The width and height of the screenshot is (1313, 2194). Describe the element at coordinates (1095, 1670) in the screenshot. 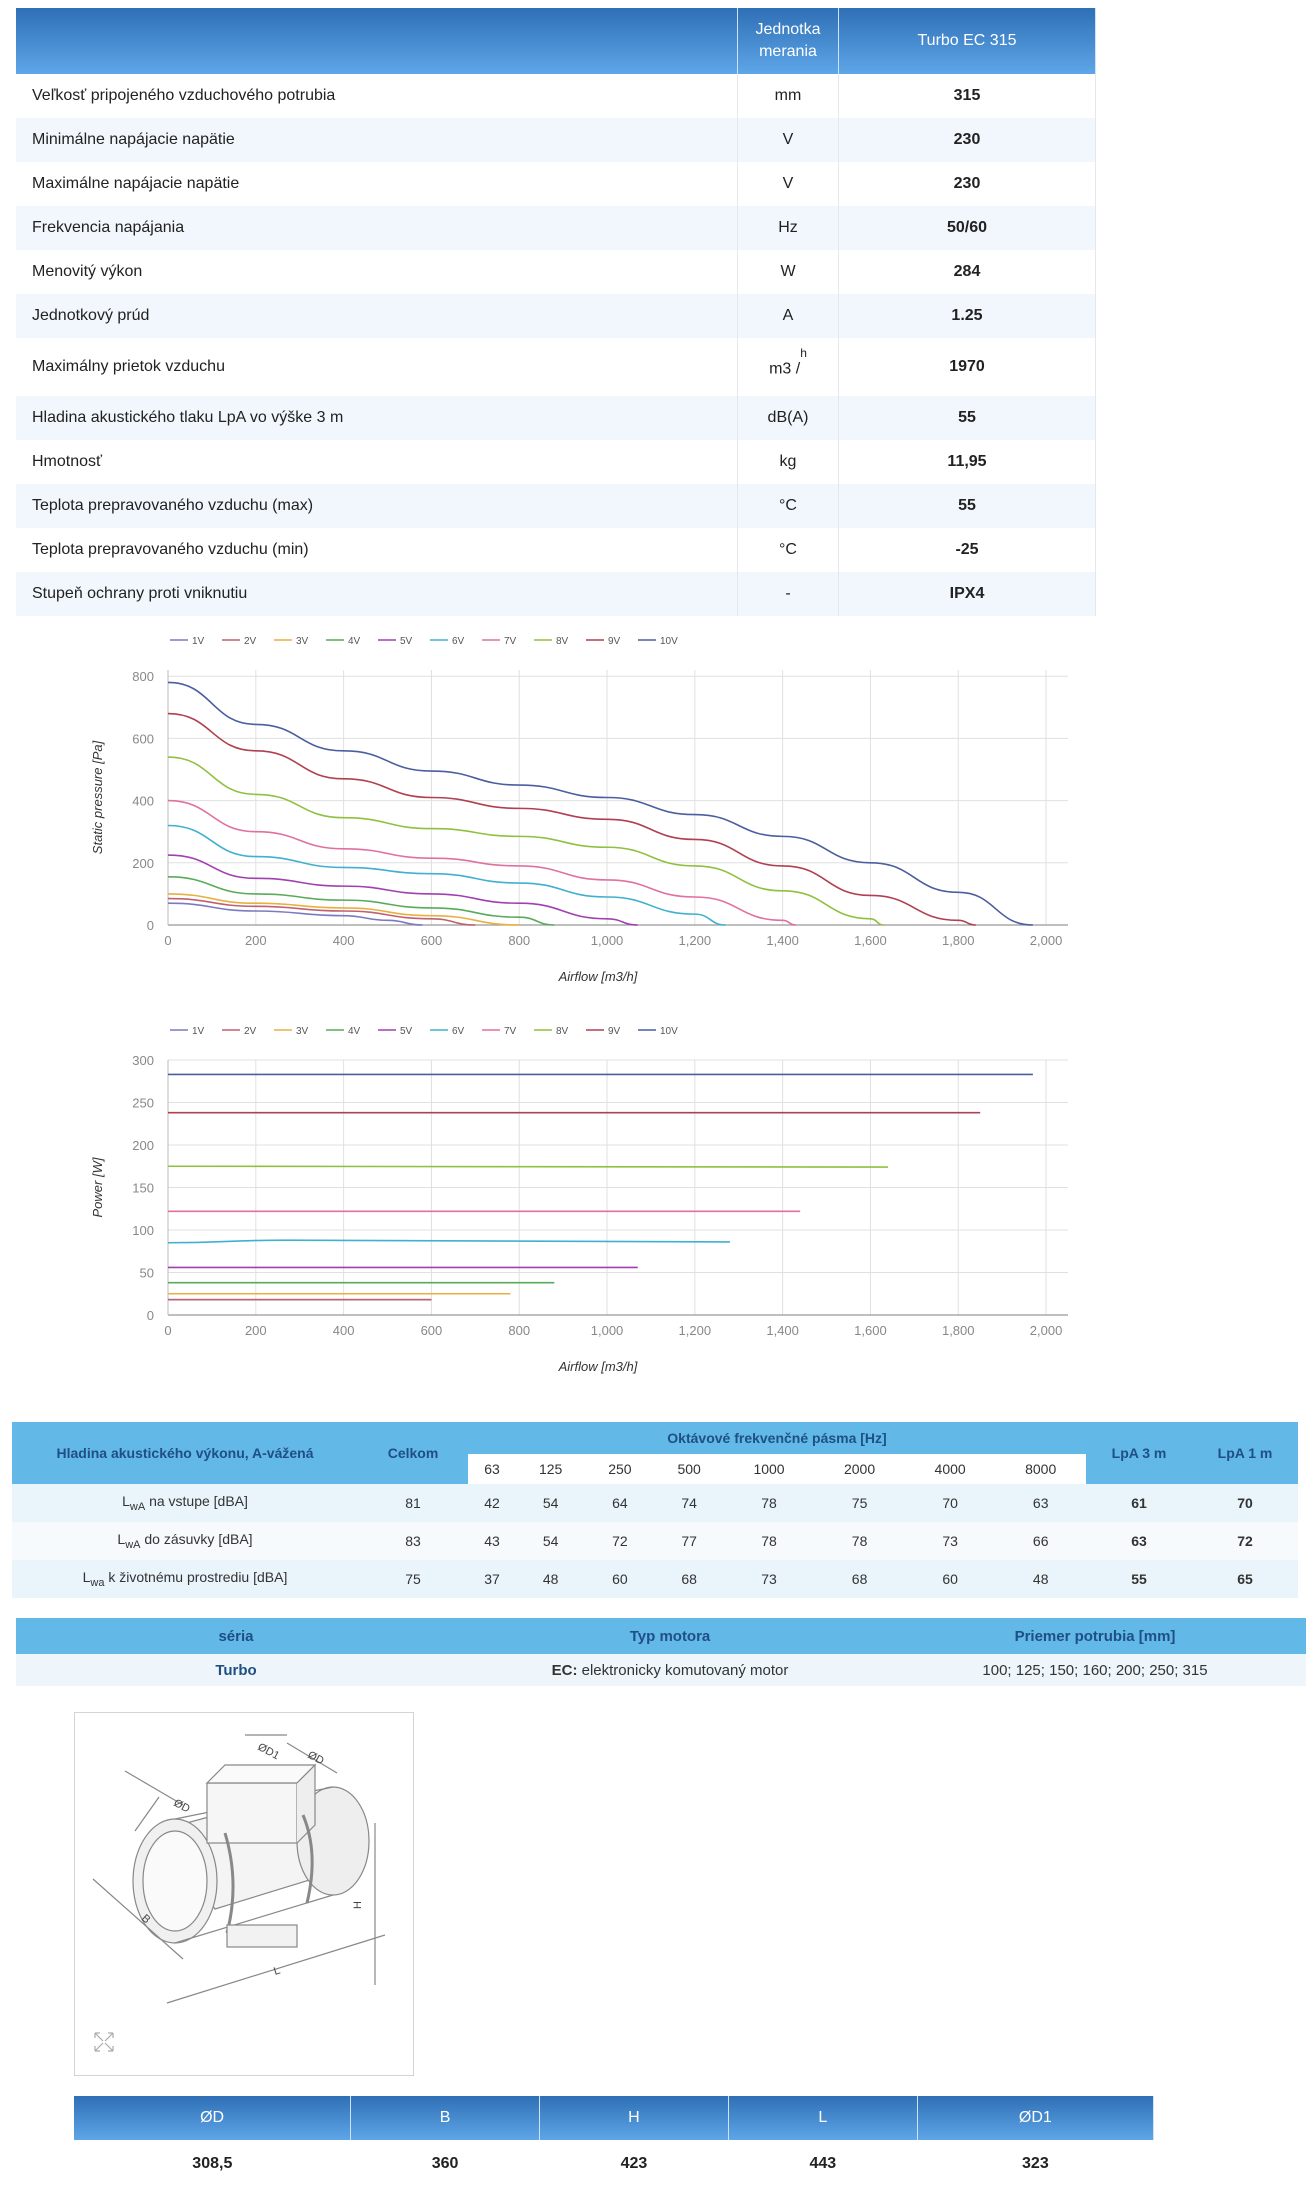

I see `diameter-value: 100; 125; 150; 160; 200; 250; 315` at that location.